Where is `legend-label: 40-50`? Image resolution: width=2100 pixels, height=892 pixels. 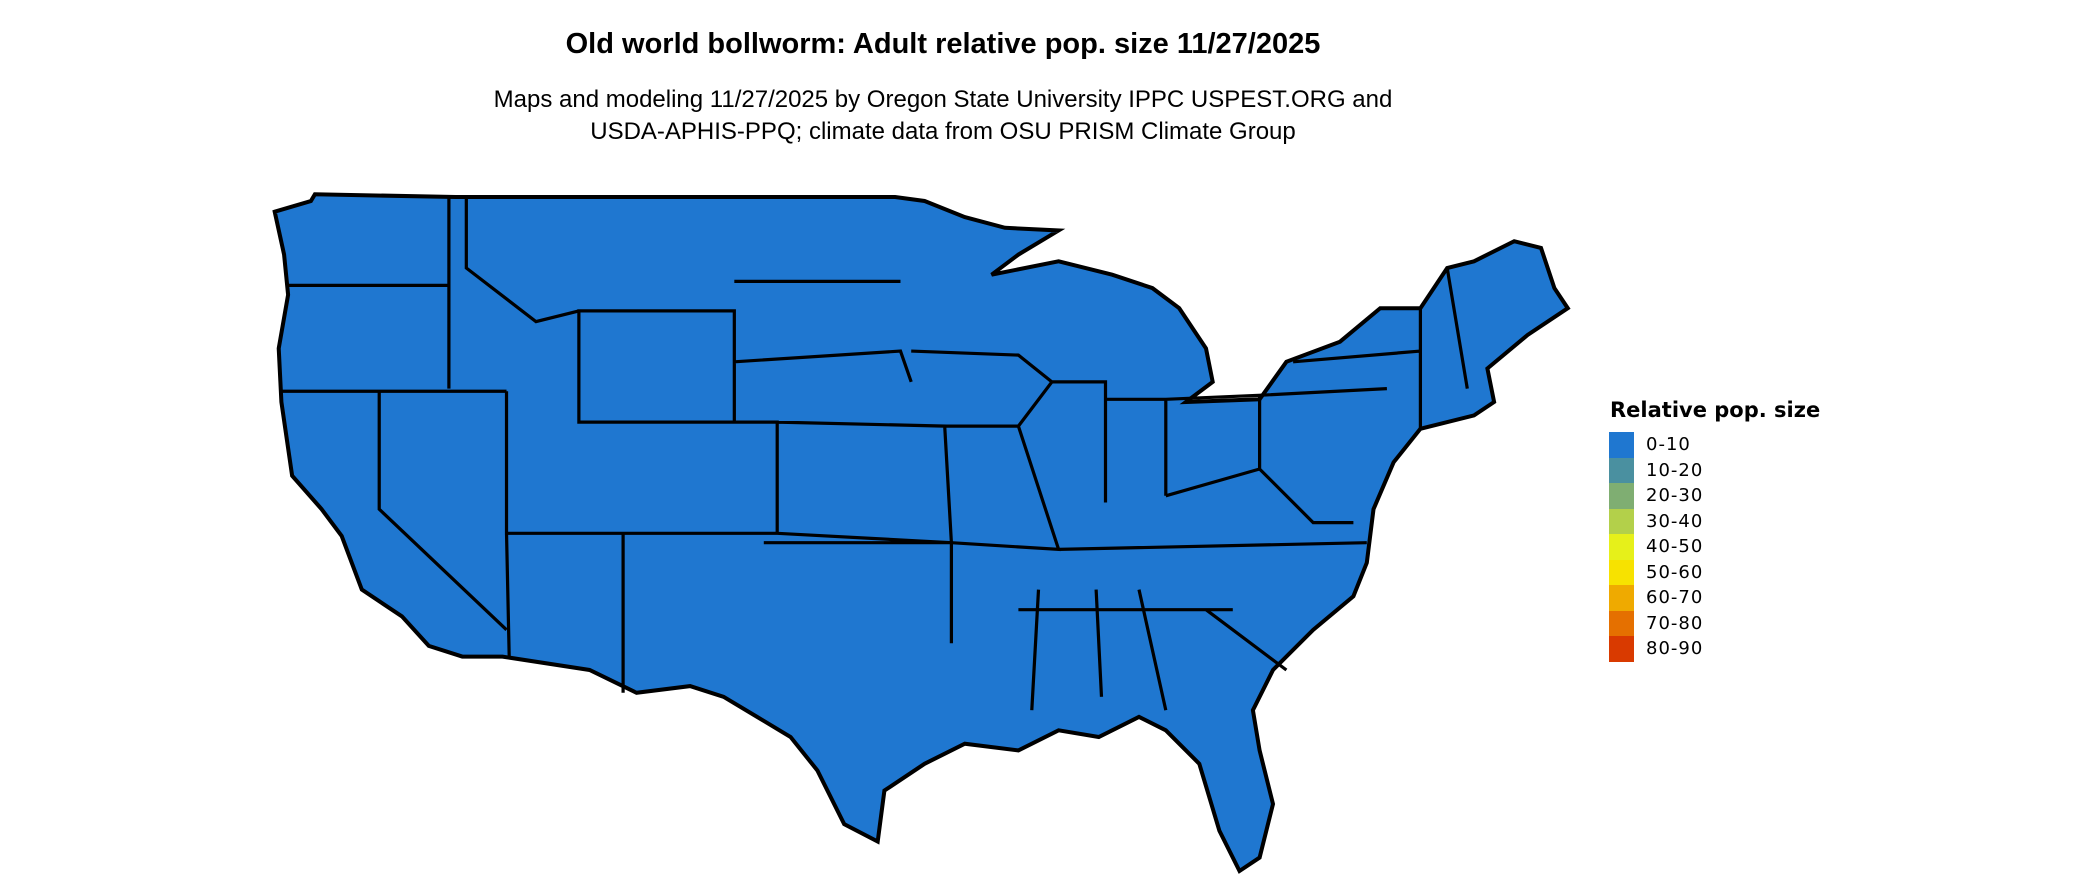 legend-label: 40-50 is located at coordinates (1675, 547).